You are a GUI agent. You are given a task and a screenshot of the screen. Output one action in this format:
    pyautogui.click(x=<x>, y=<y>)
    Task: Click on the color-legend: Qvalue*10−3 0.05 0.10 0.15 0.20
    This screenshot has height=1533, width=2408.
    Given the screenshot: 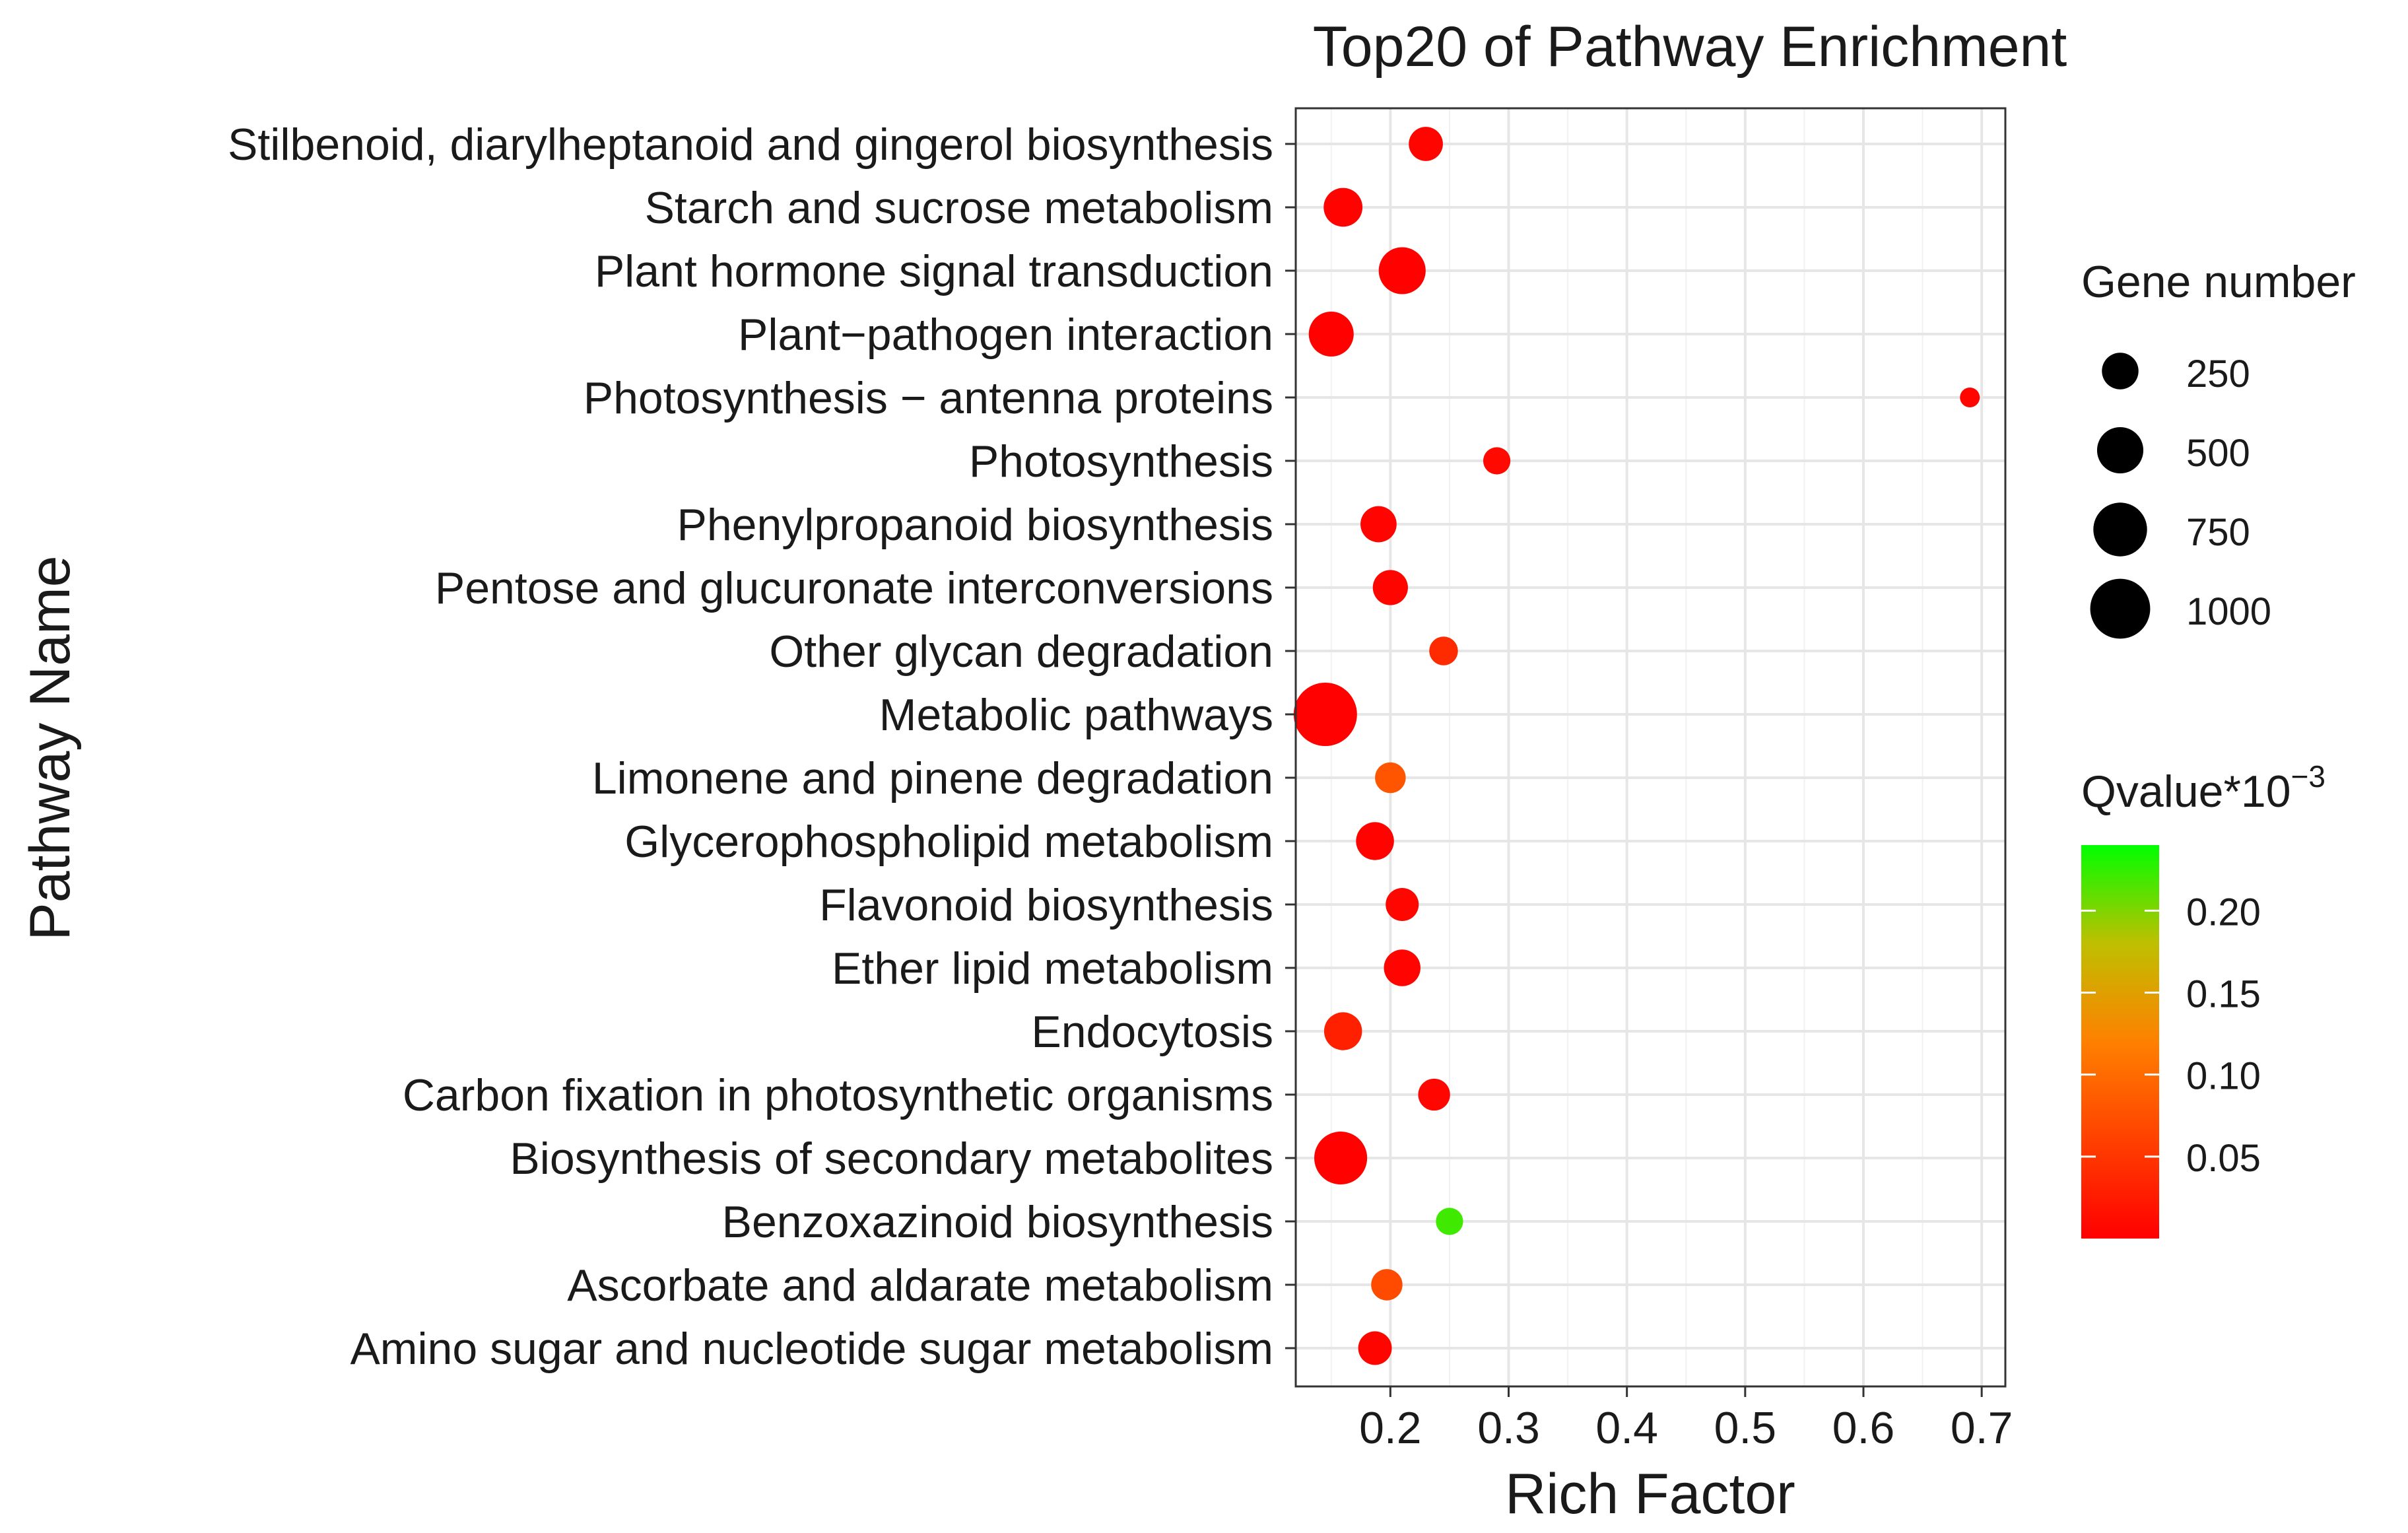 What is the action you would take?
    pyautogui.click(x=2203, y=999)
    